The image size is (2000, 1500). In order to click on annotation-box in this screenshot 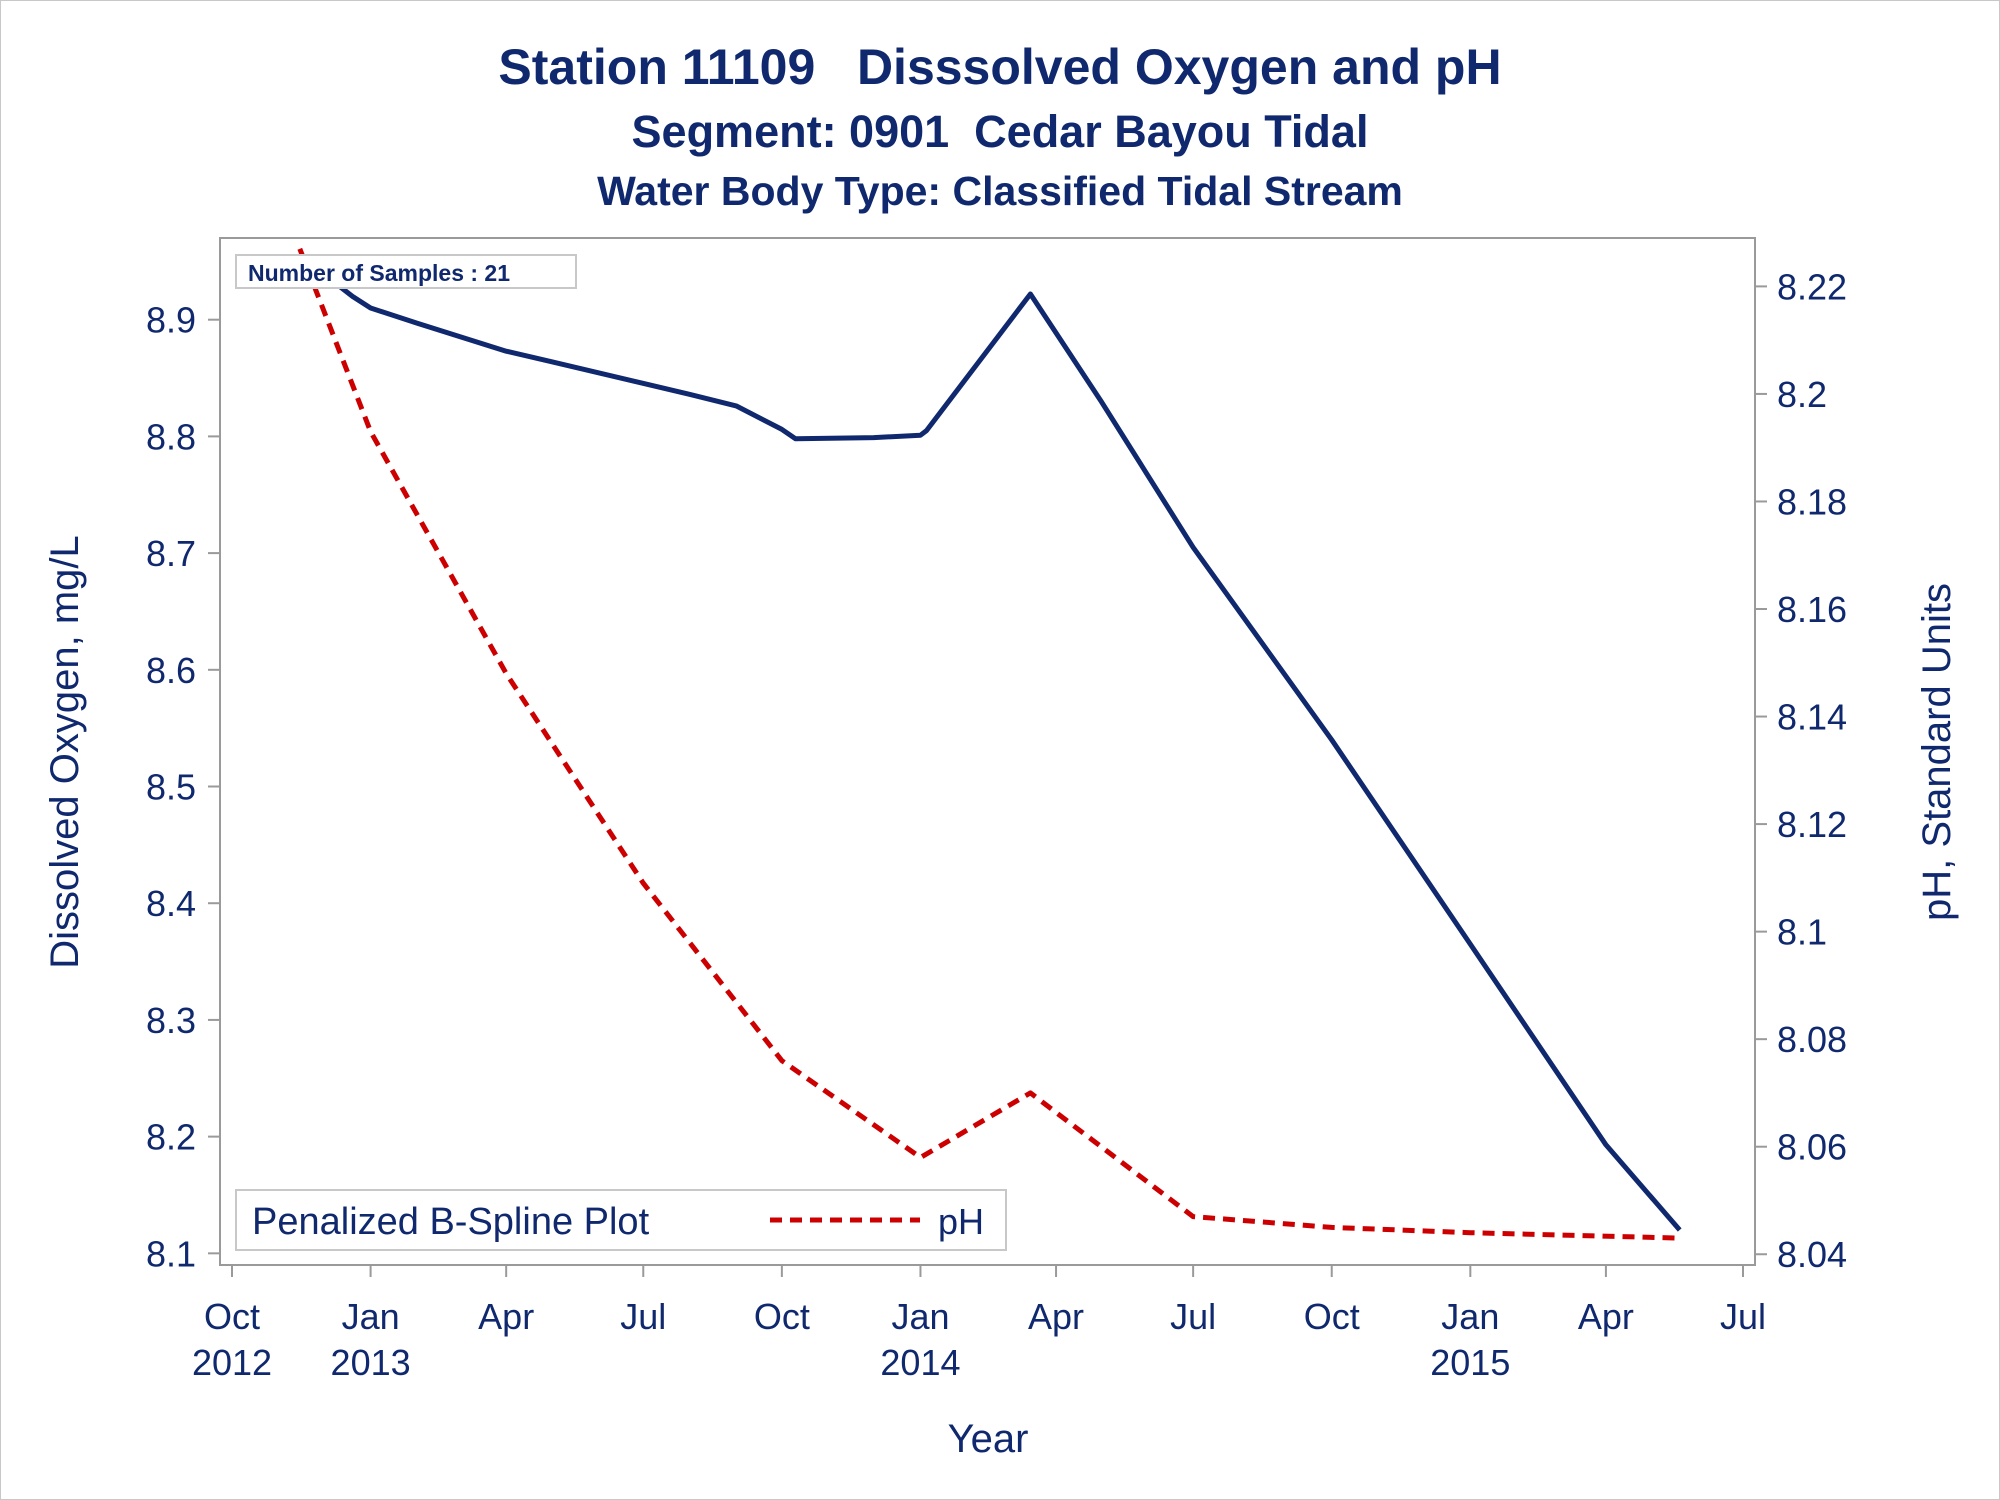, I will do `click(406, 271)`.